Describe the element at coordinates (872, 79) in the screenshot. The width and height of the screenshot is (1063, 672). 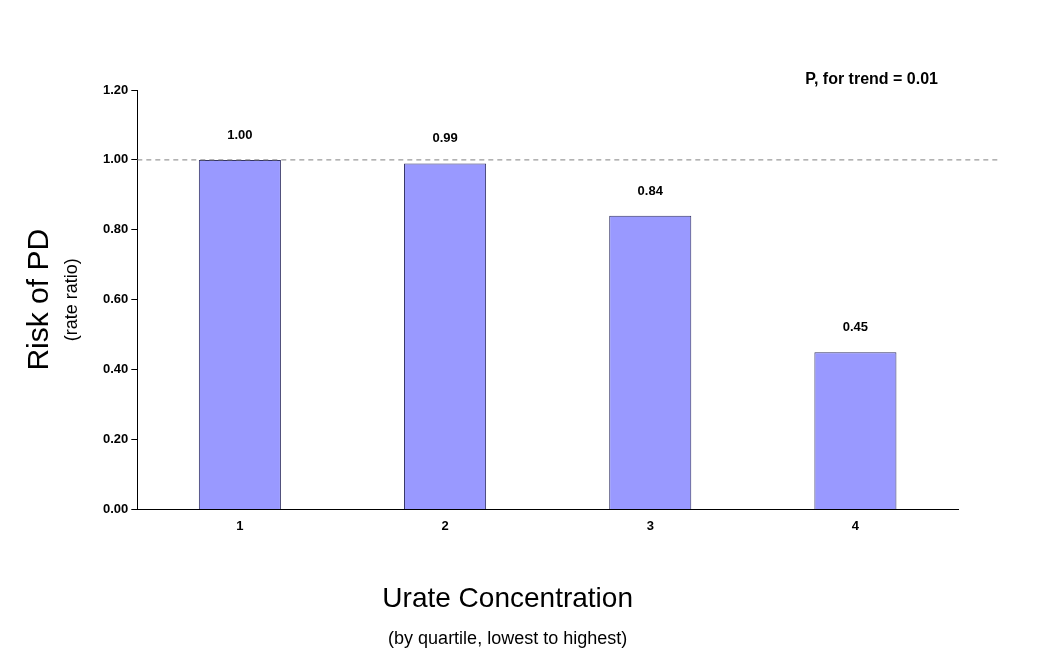
I see `text: P, for trend = 0.01` at that location.